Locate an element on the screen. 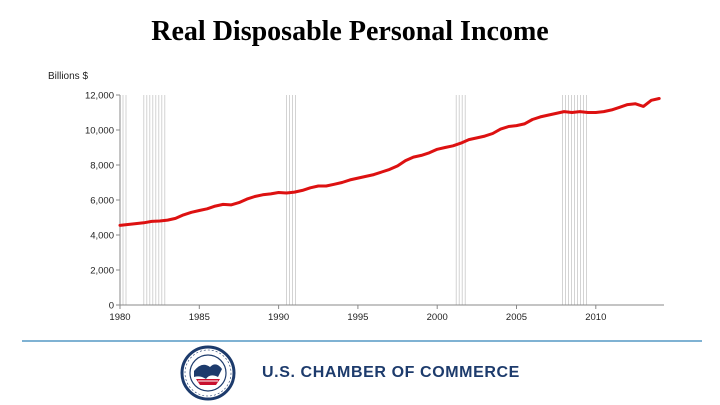 This screenshot has width=720, height=405. y-tick-label: 0 is located at coordinates (111, 306).